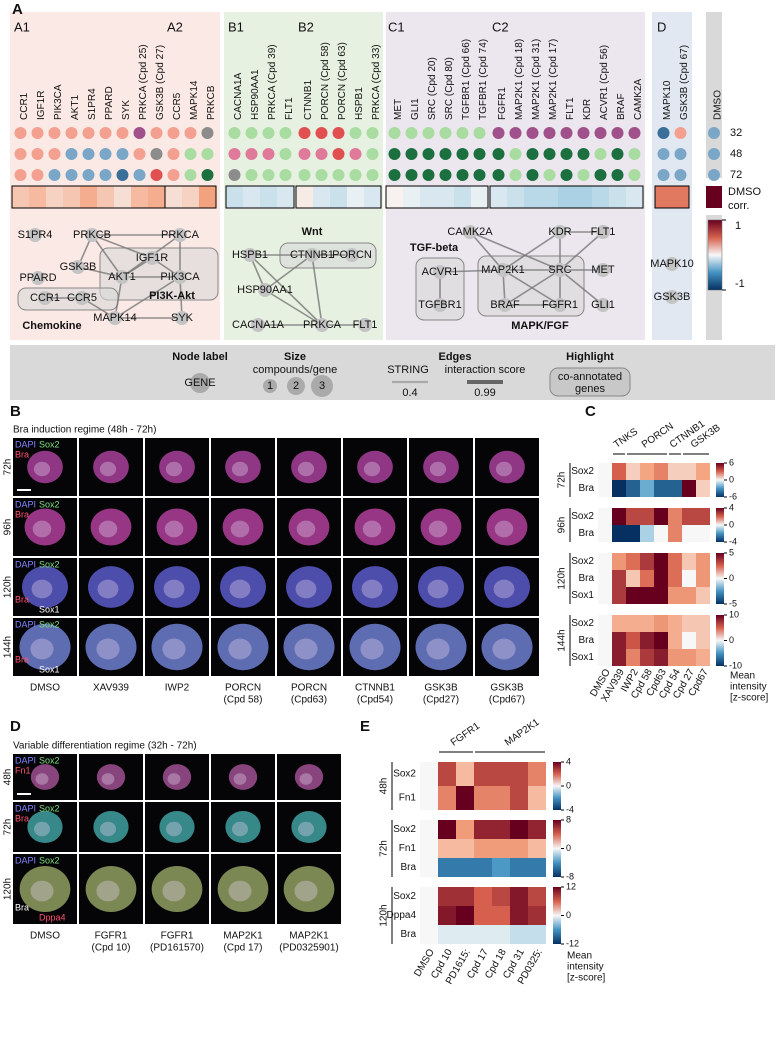  What do you see at coordinates (404, 829) in the screenshot?
I see `row-label: Sox2` at bounding box center [404, 829].